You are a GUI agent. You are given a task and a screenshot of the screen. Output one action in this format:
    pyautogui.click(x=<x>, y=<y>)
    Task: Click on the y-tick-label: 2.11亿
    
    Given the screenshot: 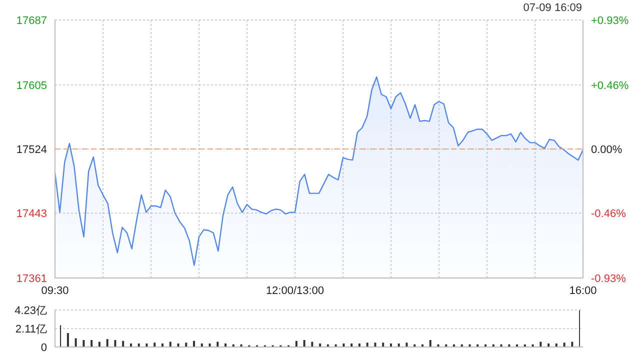 What is the action you would take?
    pyautogui.click(x=31, y=330)
    